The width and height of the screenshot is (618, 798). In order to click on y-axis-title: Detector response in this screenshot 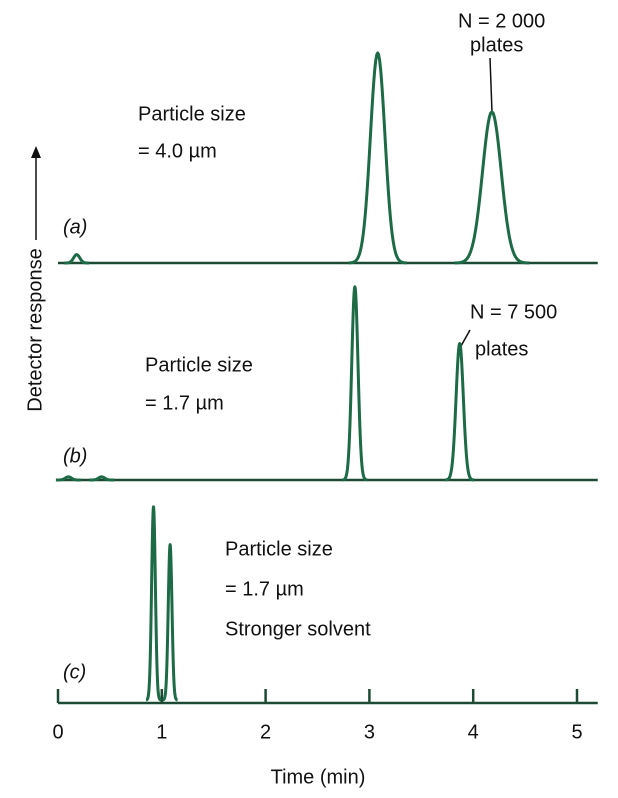, I will do `click(35, 279)`.